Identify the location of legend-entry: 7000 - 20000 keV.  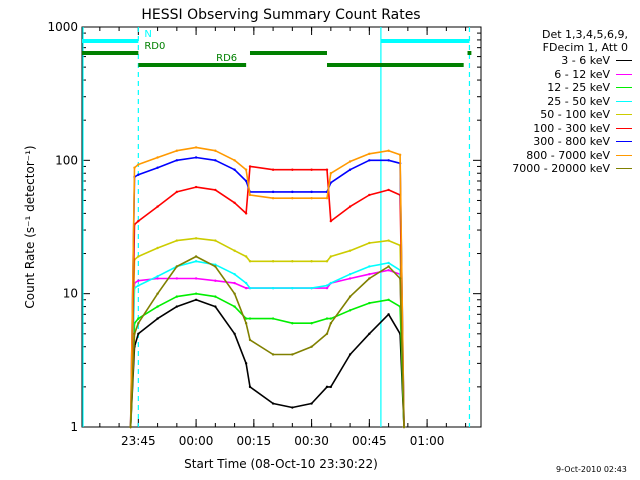
(561, 169).